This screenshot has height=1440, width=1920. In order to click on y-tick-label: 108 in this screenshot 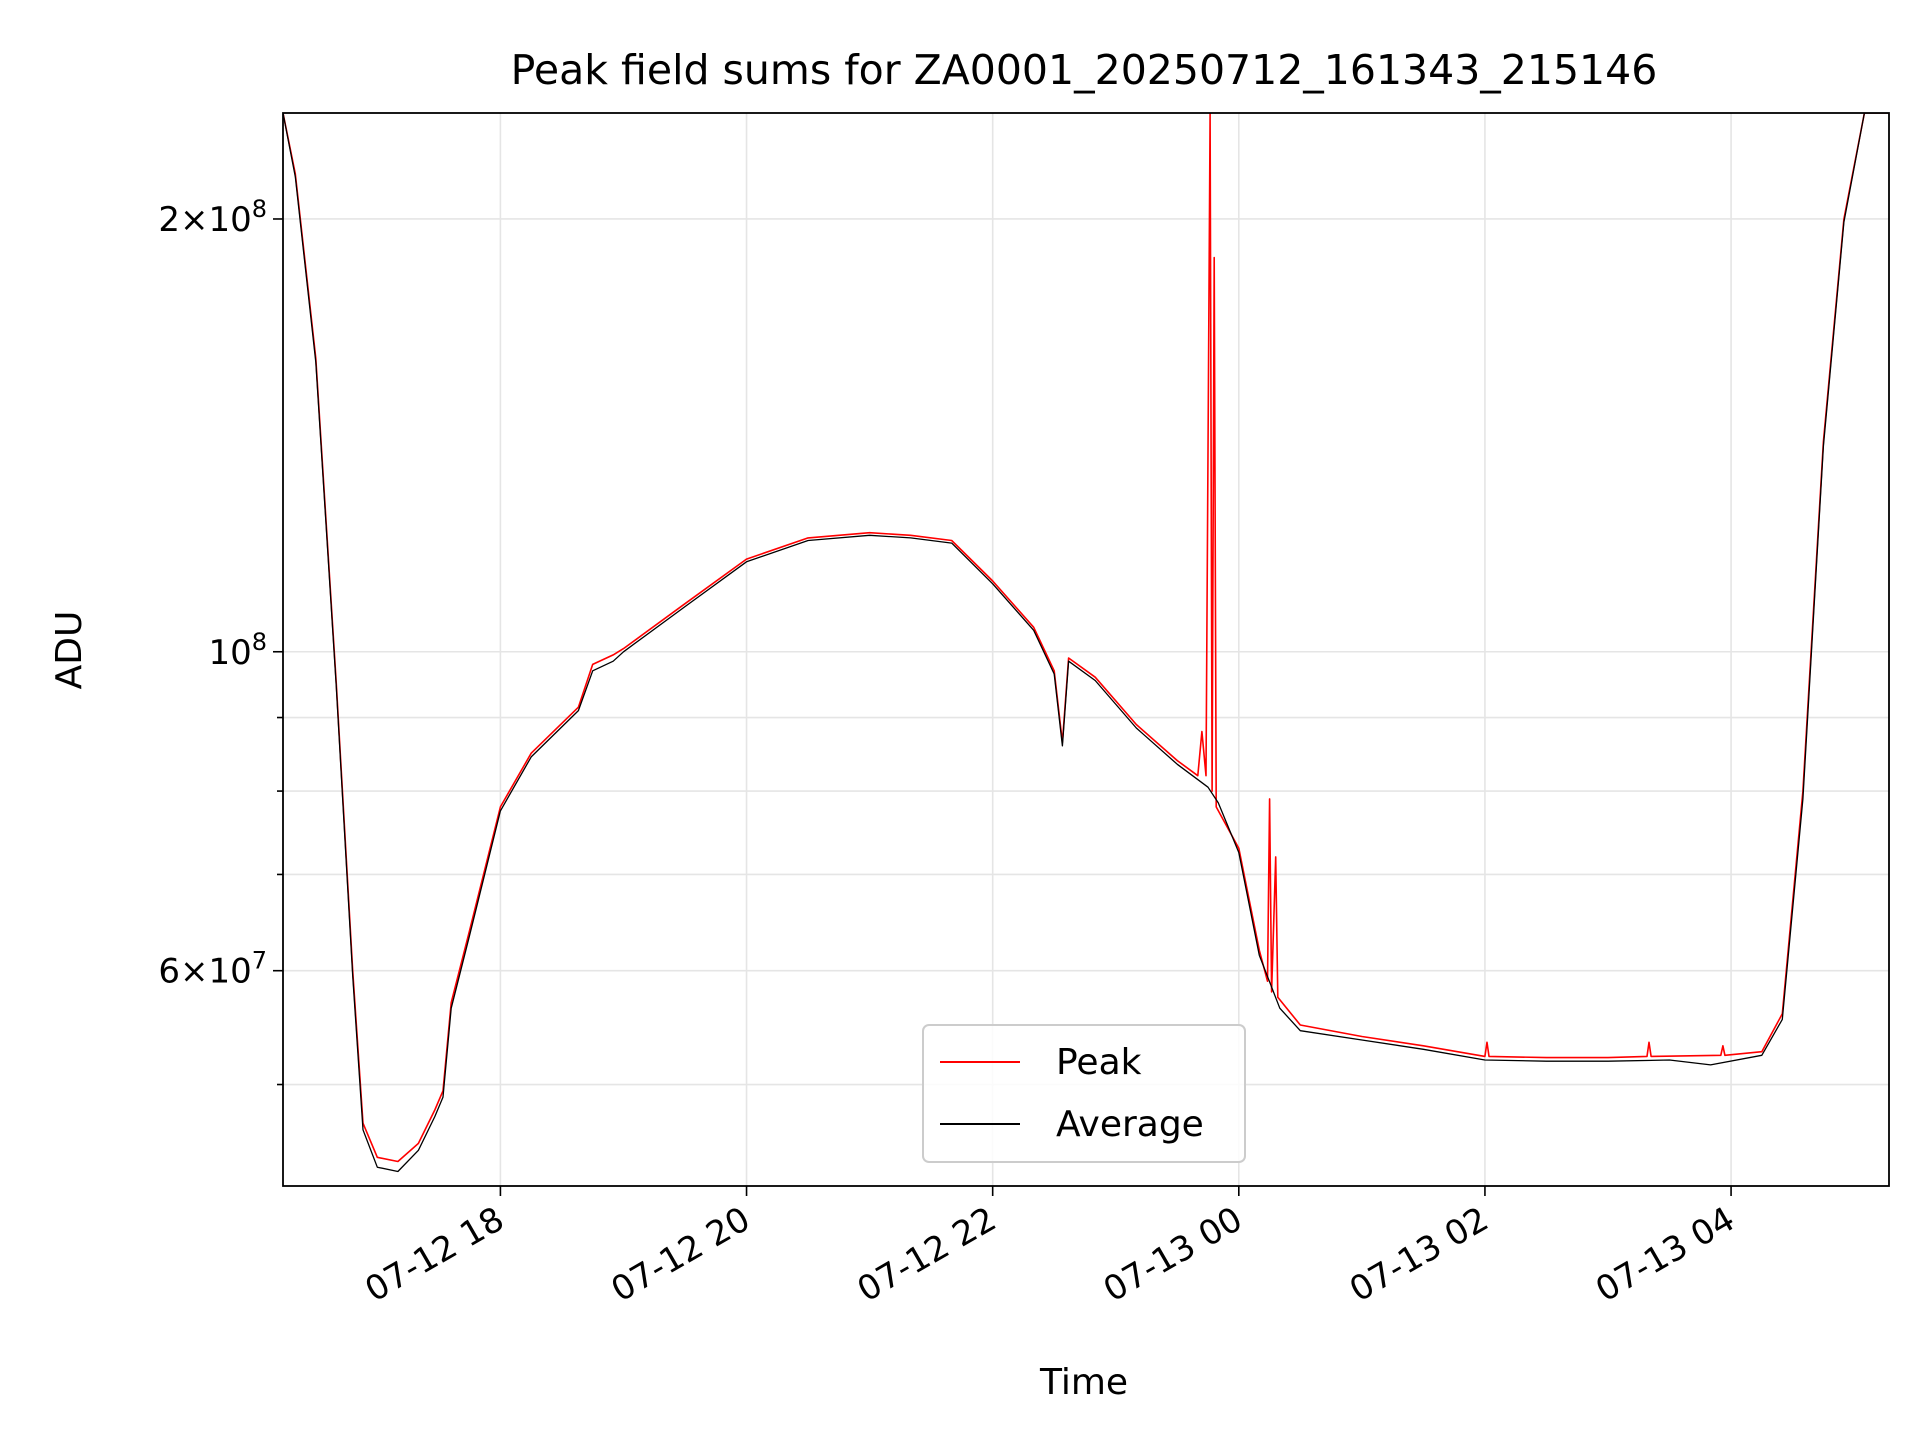, I will do `click(237, 650)`.